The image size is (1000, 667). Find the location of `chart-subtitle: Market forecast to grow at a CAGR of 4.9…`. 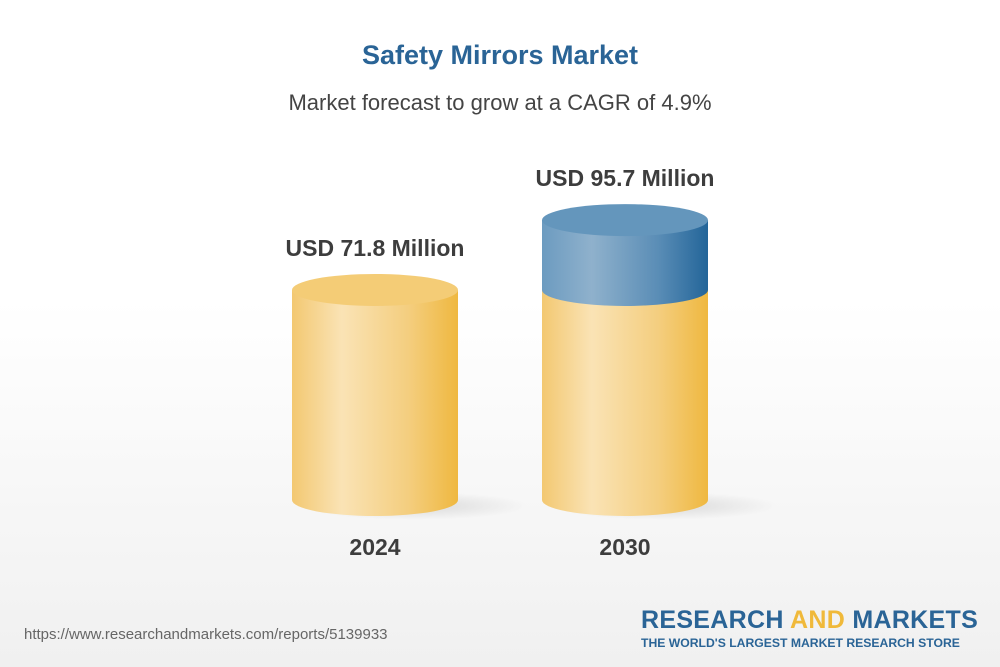

chart-subtitle: Market forecast to grow at a CAGR of 4.9… is located at coordinates (500, 102).